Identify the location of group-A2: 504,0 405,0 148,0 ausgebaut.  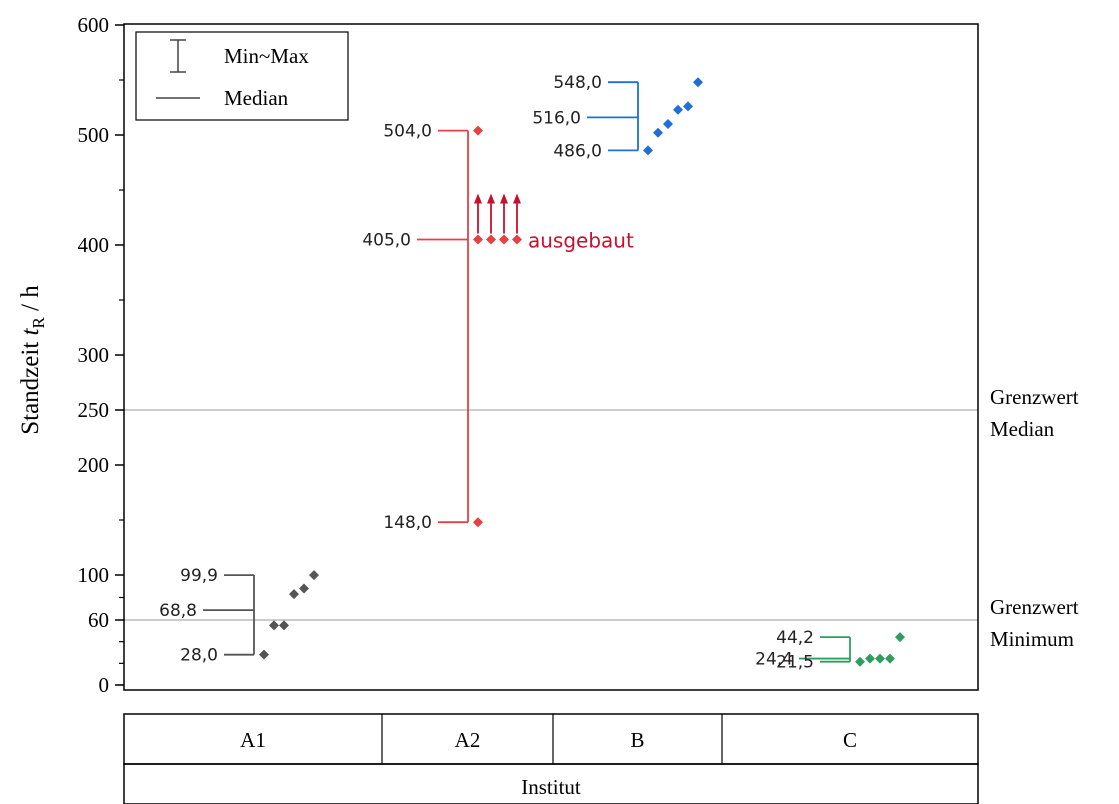
(498, 328).